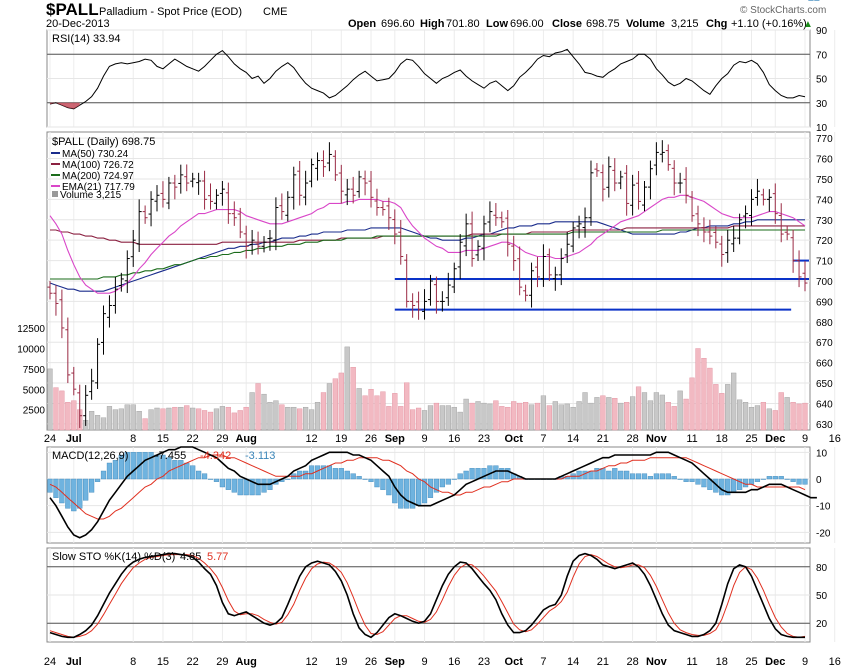  What do you see at coordinates (822, 596) in the screenshot?
I see `sto-tick-label: 50` at bounding box center [822, 596].